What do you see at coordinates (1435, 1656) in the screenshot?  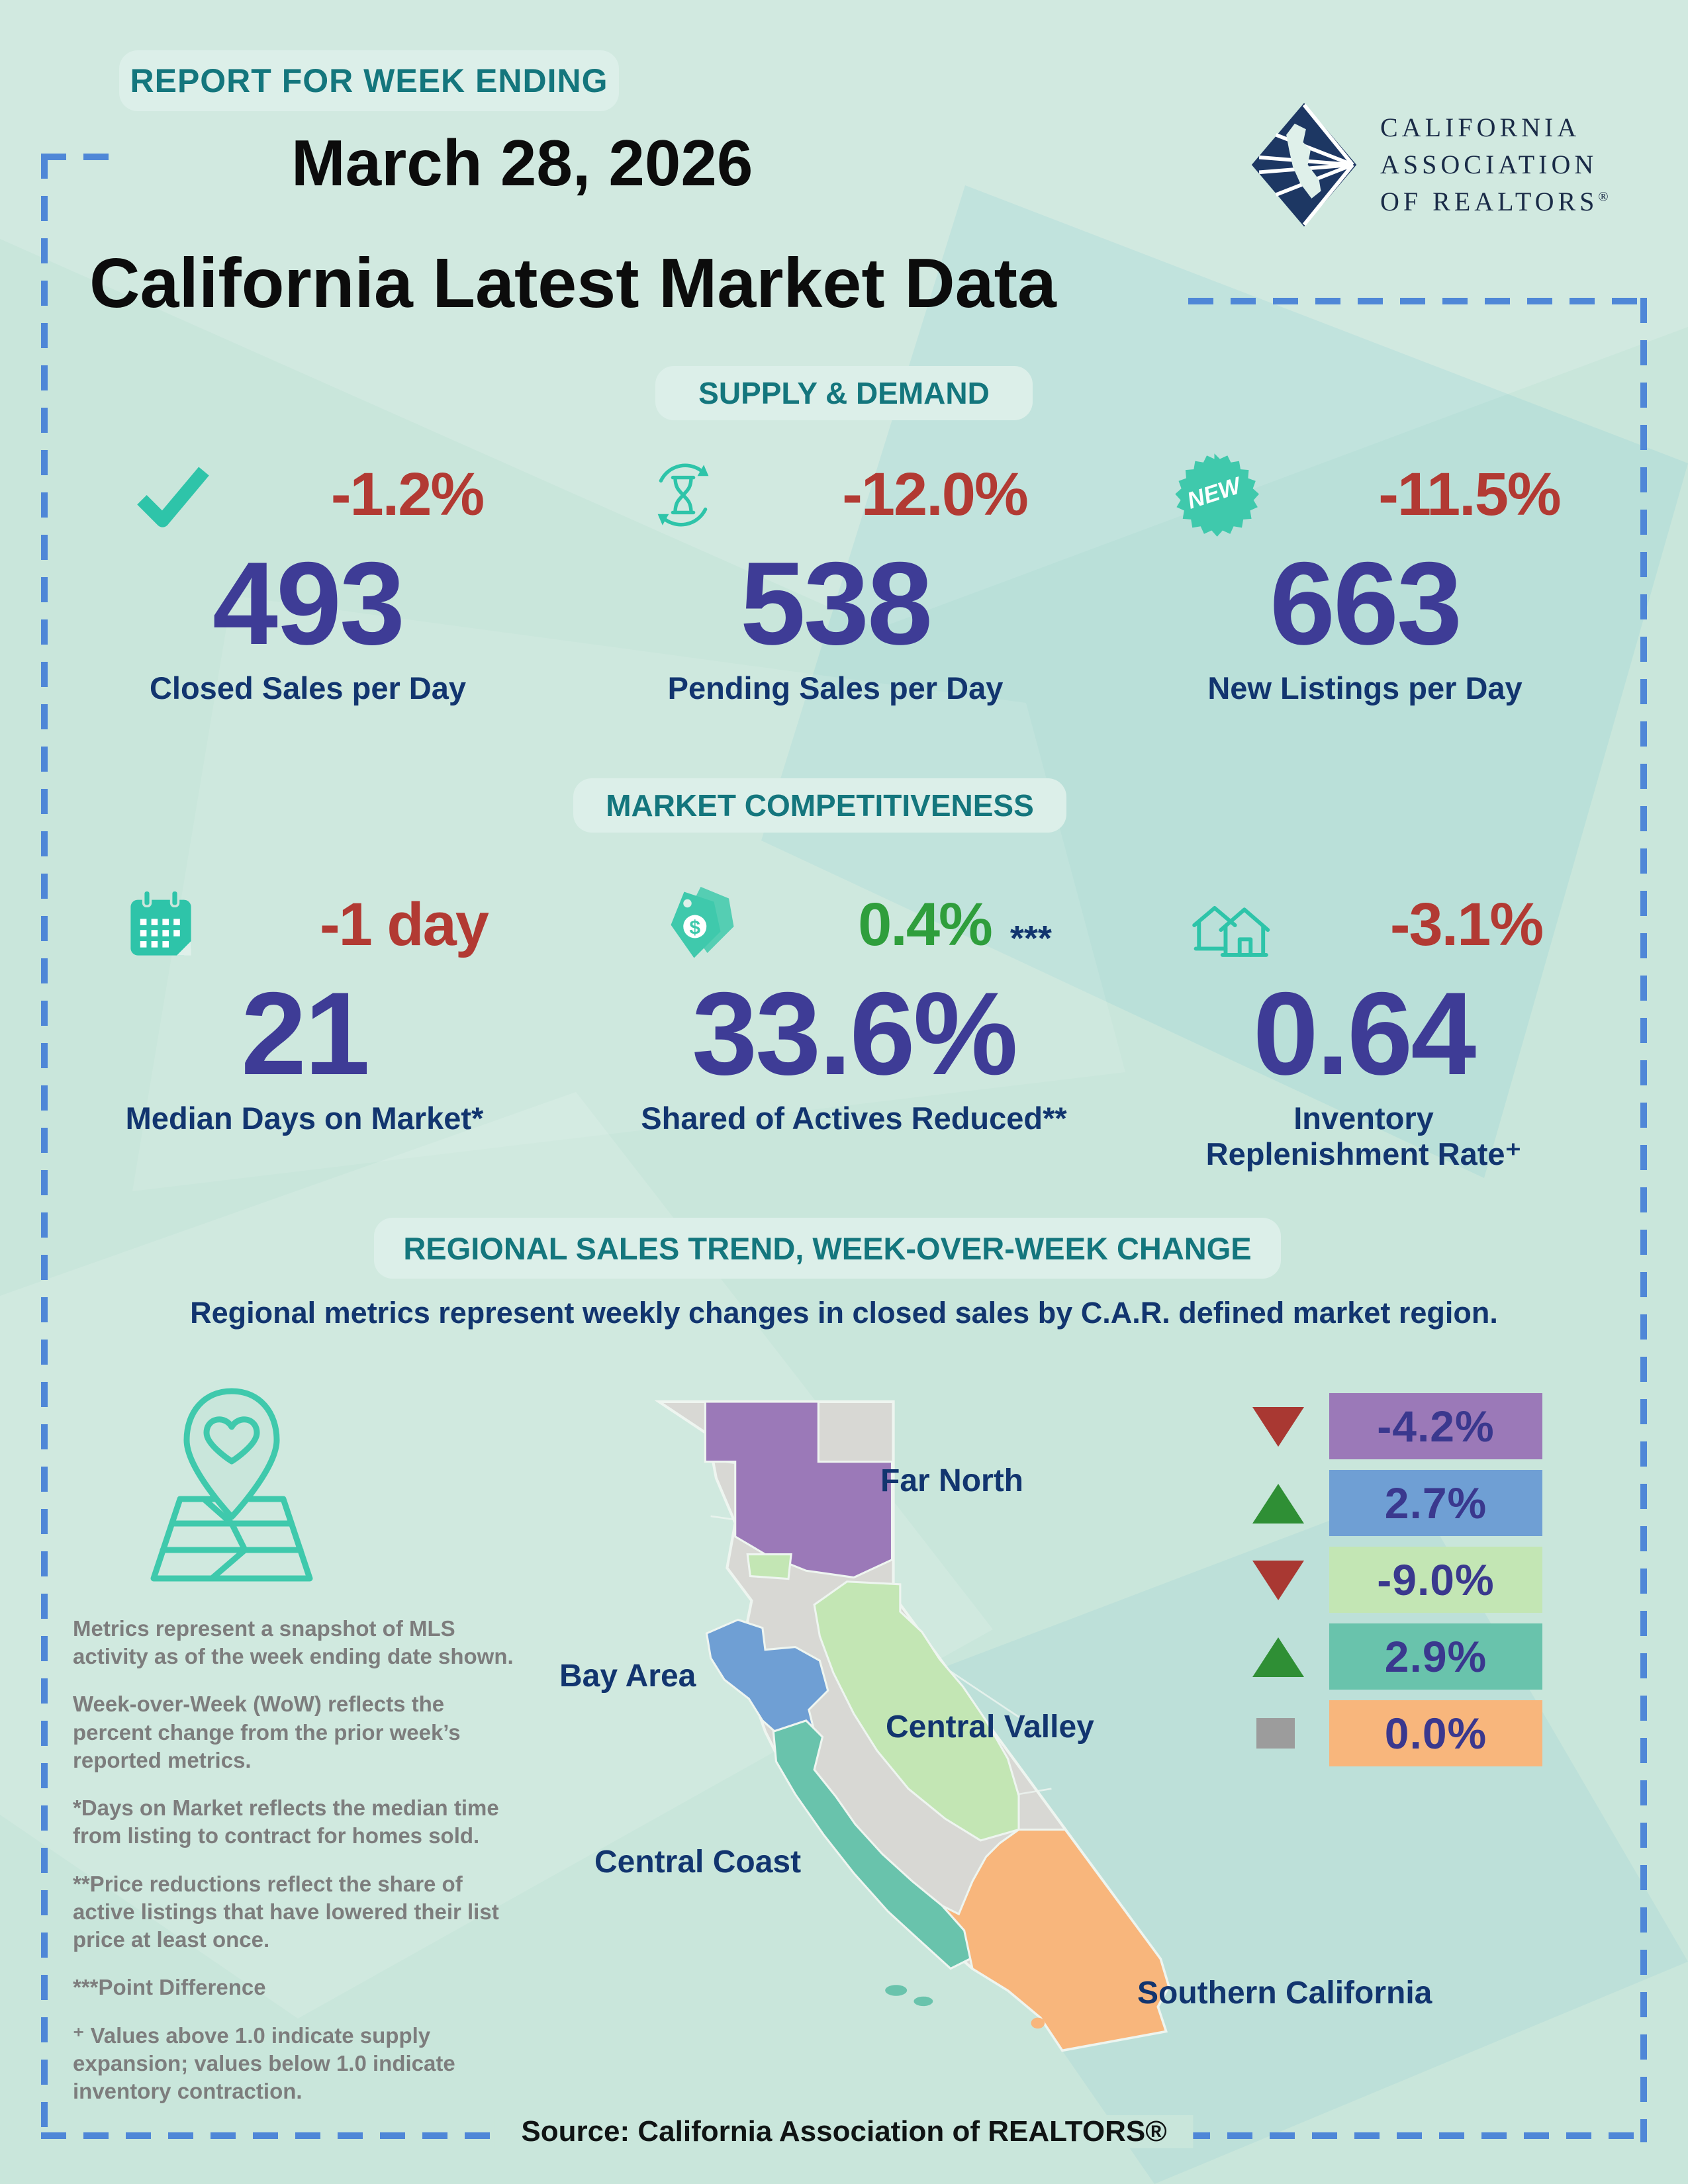 I see `legend-central-coast: 2.9%` at bounding box center [1435, 1656].